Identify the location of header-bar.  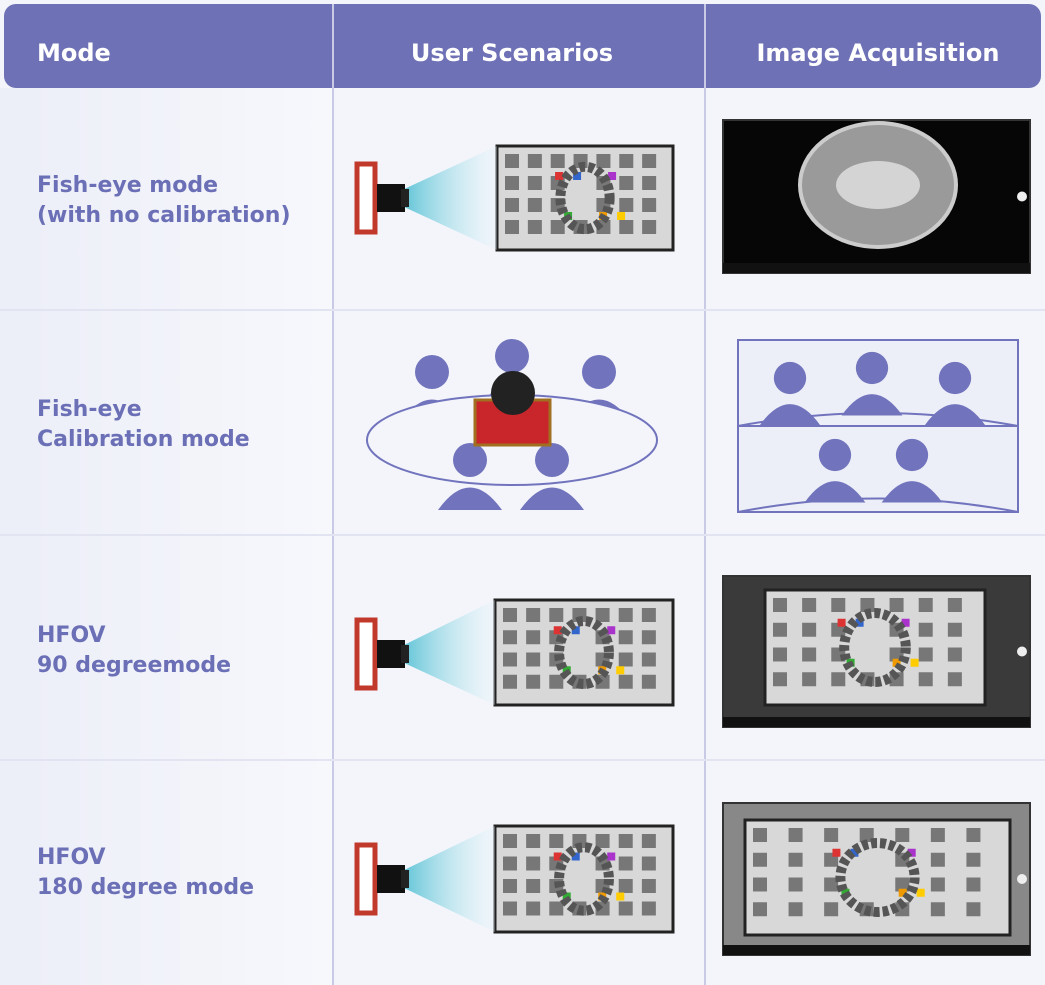
(522, 46).